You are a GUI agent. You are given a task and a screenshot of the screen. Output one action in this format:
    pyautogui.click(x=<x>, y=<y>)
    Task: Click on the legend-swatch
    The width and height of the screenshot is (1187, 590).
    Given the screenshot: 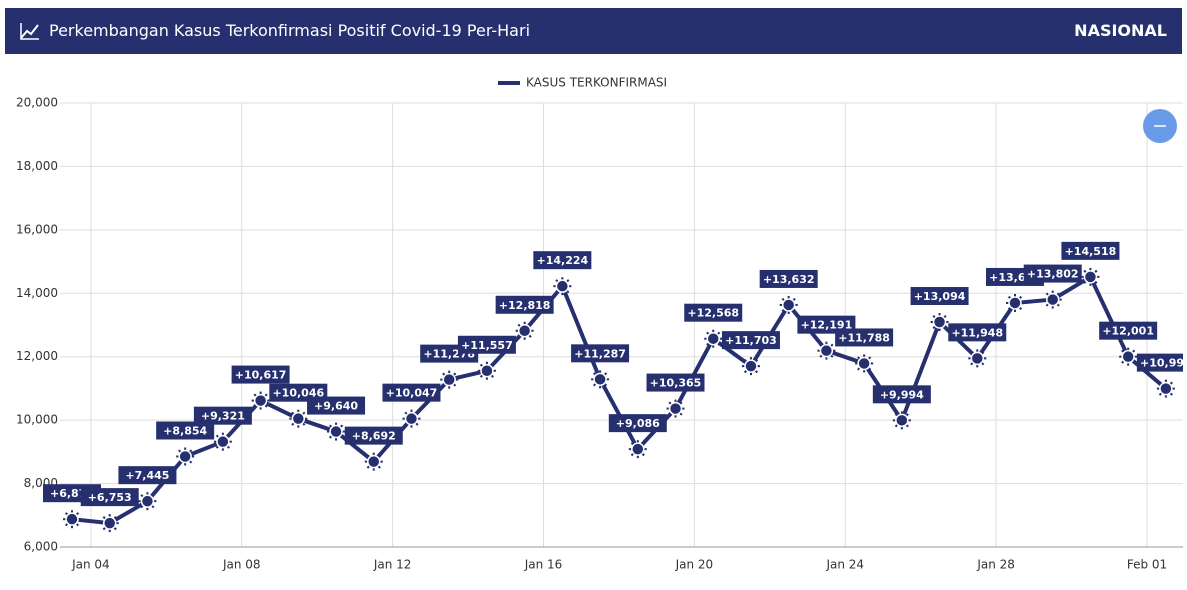 What is the action you would take?
    pyautogui.click(x=509, y=83)
    